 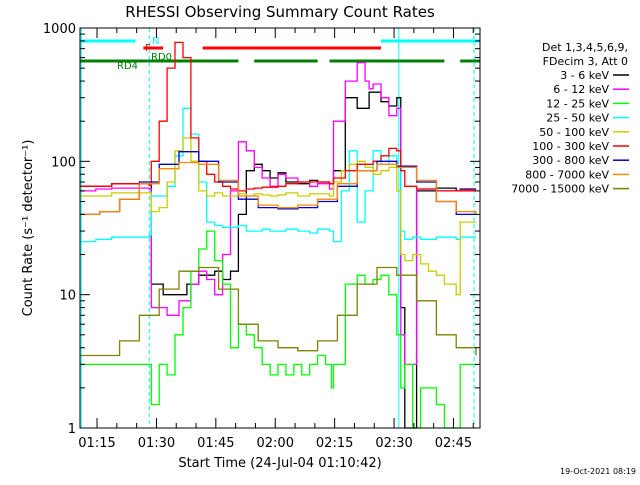 I want to click on x-tick-label: 02:00, so click(x=275, y=443).